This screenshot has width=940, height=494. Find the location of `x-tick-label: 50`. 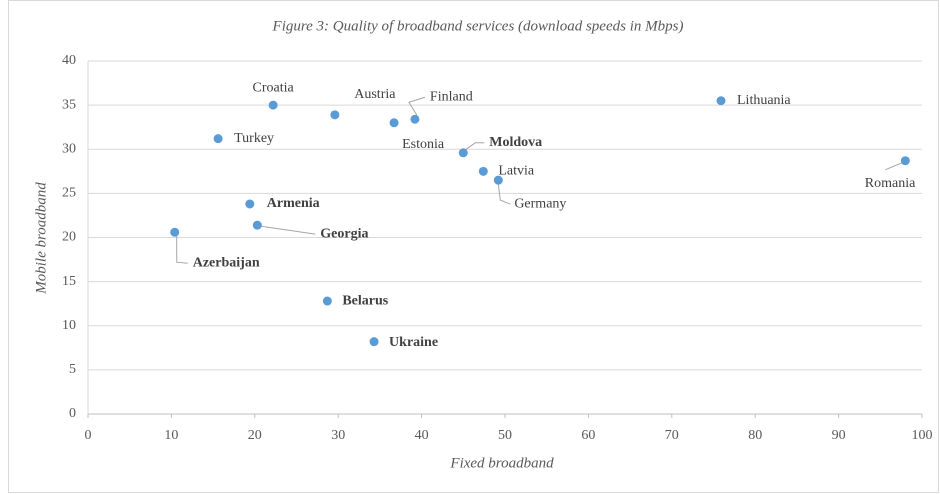

x-tick-label: 50 is located at coordinates (505, 435).